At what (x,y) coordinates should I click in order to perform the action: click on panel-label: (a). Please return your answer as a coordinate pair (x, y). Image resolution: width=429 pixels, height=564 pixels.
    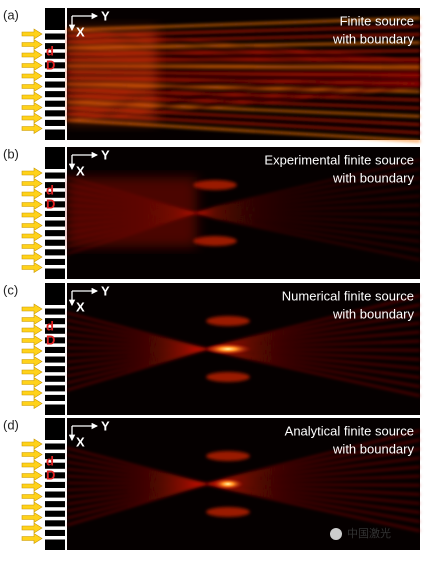
    Looking at the image, I should click on (11, 14).